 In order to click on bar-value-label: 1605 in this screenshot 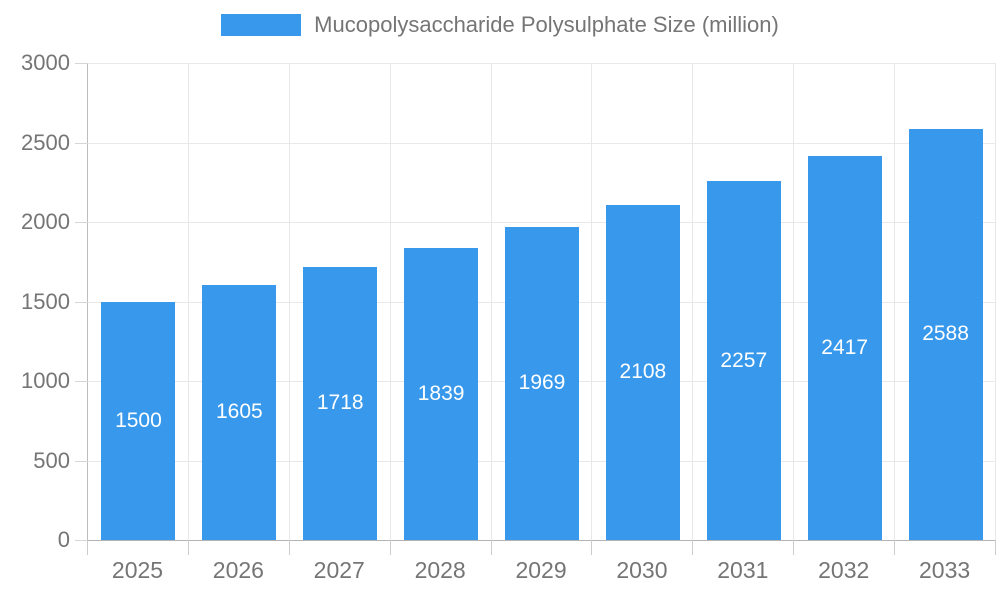, I will do `click(239, 412)`.